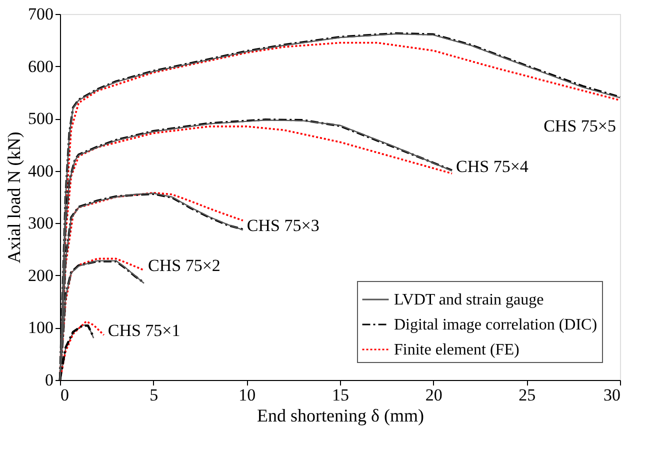 This screenshot has height=459, width=672. I want to click on y-tick-label: 400, so click(41, 170).